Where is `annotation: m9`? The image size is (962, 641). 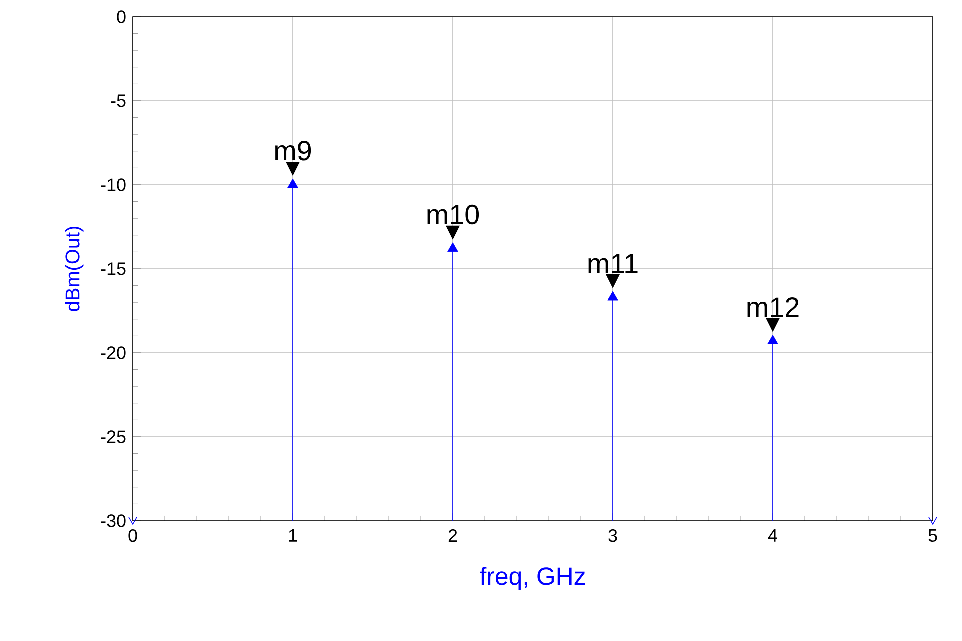 annotation: m9 is located at coordinates (293, 151).